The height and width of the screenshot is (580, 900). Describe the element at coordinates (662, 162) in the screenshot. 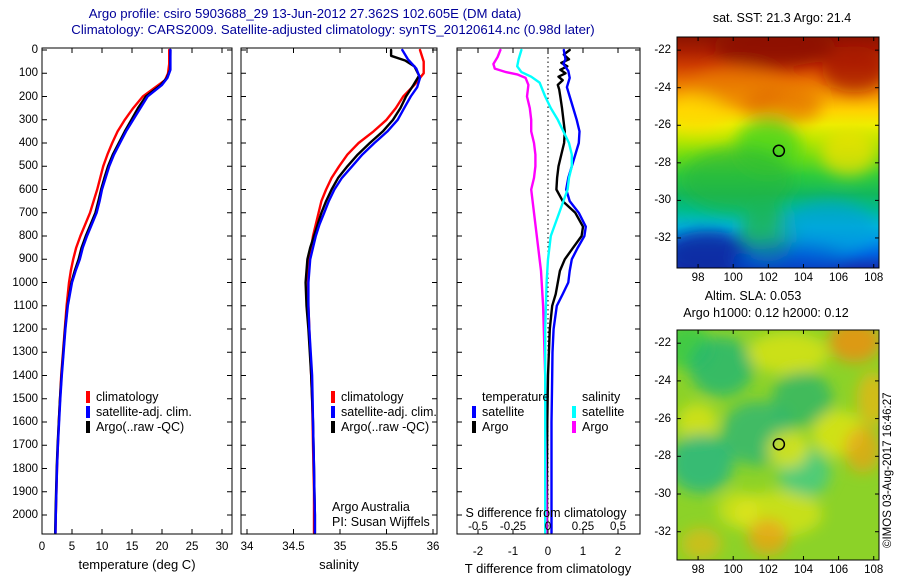

I see `map-y-tick-label: -28` at that location.